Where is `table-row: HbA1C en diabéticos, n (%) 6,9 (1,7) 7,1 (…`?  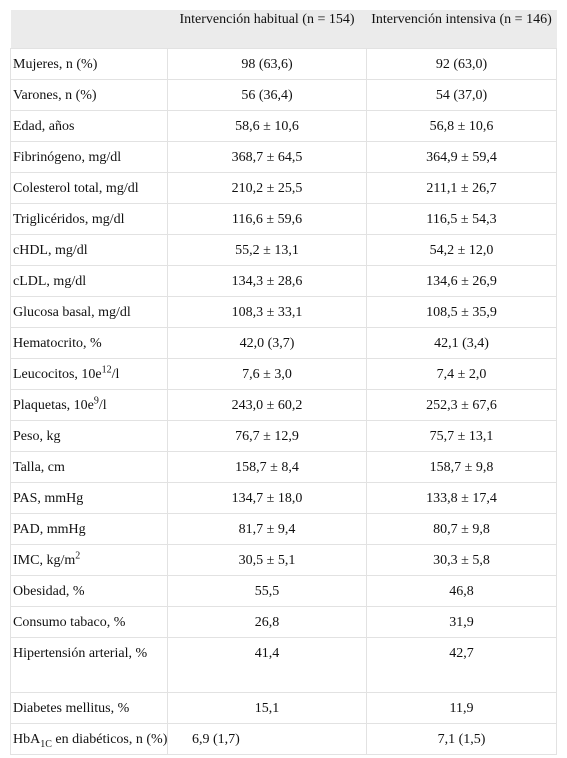 table-row: HbA1C en diabéticos, n (%) 6,9 (1,7) 7,1 (… is located at coordinates (283, 739).